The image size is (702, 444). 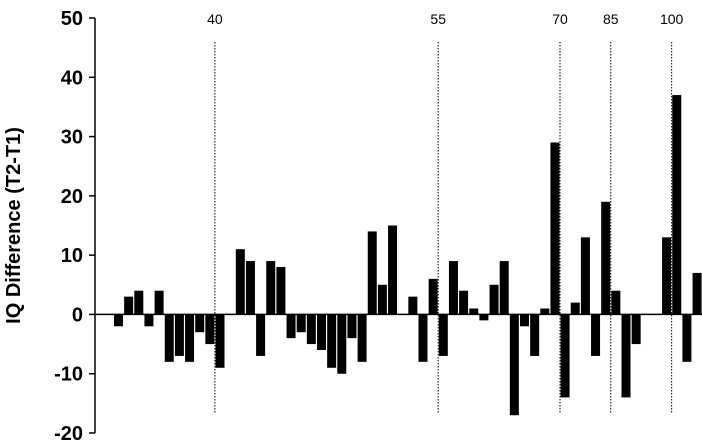 What do you see at coordinates (215, 19) in the screenshot?
I see `reference-line-label-0: 40` at bounding box center [215, 19].